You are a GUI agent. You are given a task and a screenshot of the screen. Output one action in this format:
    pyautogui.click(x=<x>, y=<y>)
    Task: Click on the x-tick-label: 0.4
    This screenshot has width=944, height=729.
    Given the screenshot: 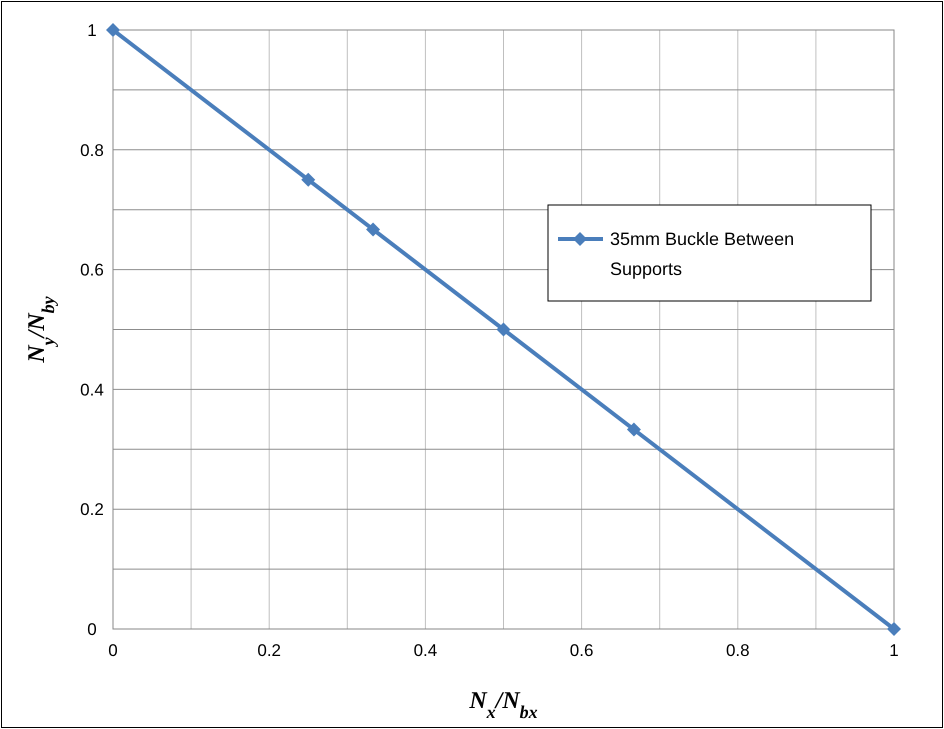 What is the action you would take?
    pyautogui.click(x=426, y=650)
    